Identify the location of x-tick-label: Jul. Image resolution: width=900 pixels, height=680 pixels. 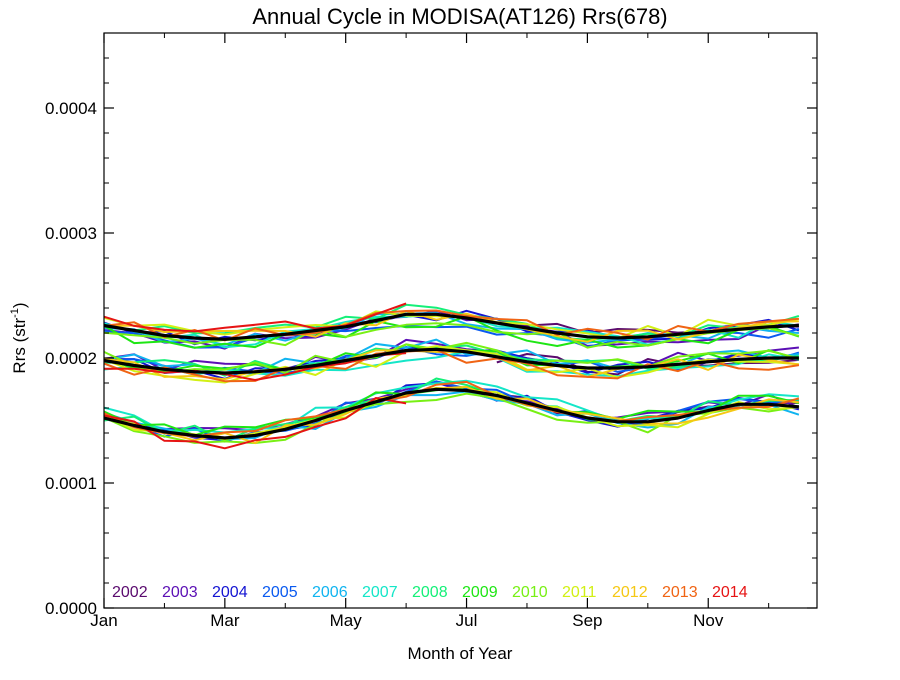
(467, 620).